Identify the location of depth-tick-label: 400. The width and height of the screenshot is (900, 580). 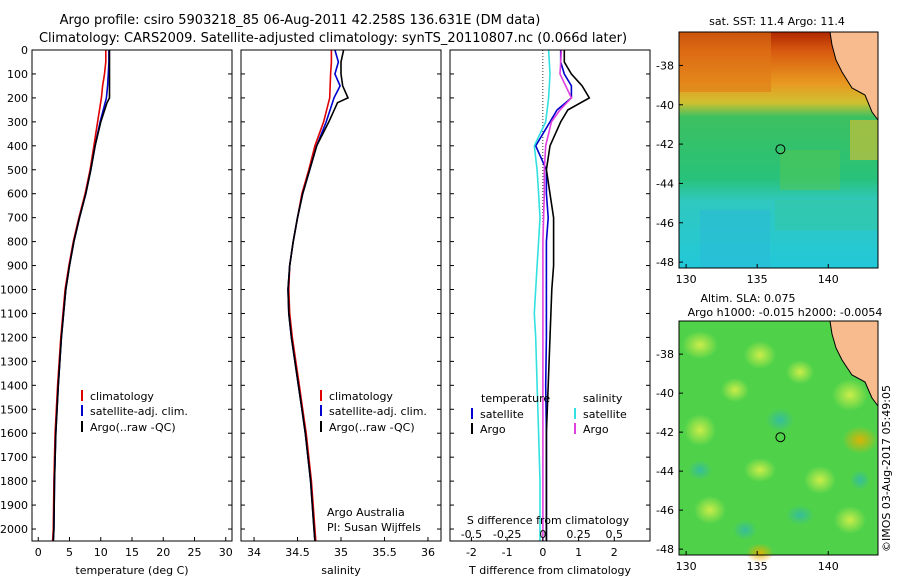
(17, 146).